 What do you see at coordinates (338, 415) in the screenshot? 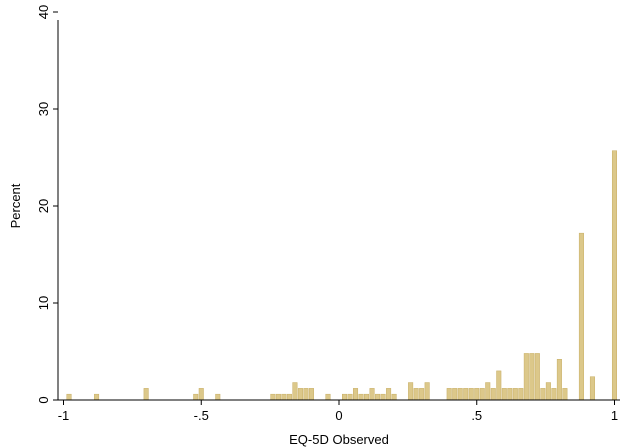
I see `x-tick-label: 0` at bounding box center [338, 415].